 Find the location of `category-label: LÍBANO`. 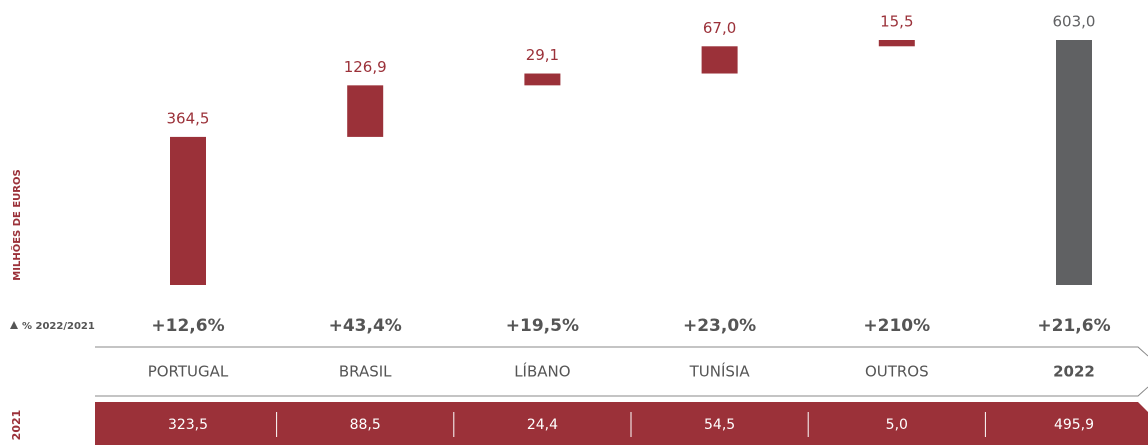

category-label: LÍBANO is located at coordinates (542, 371).